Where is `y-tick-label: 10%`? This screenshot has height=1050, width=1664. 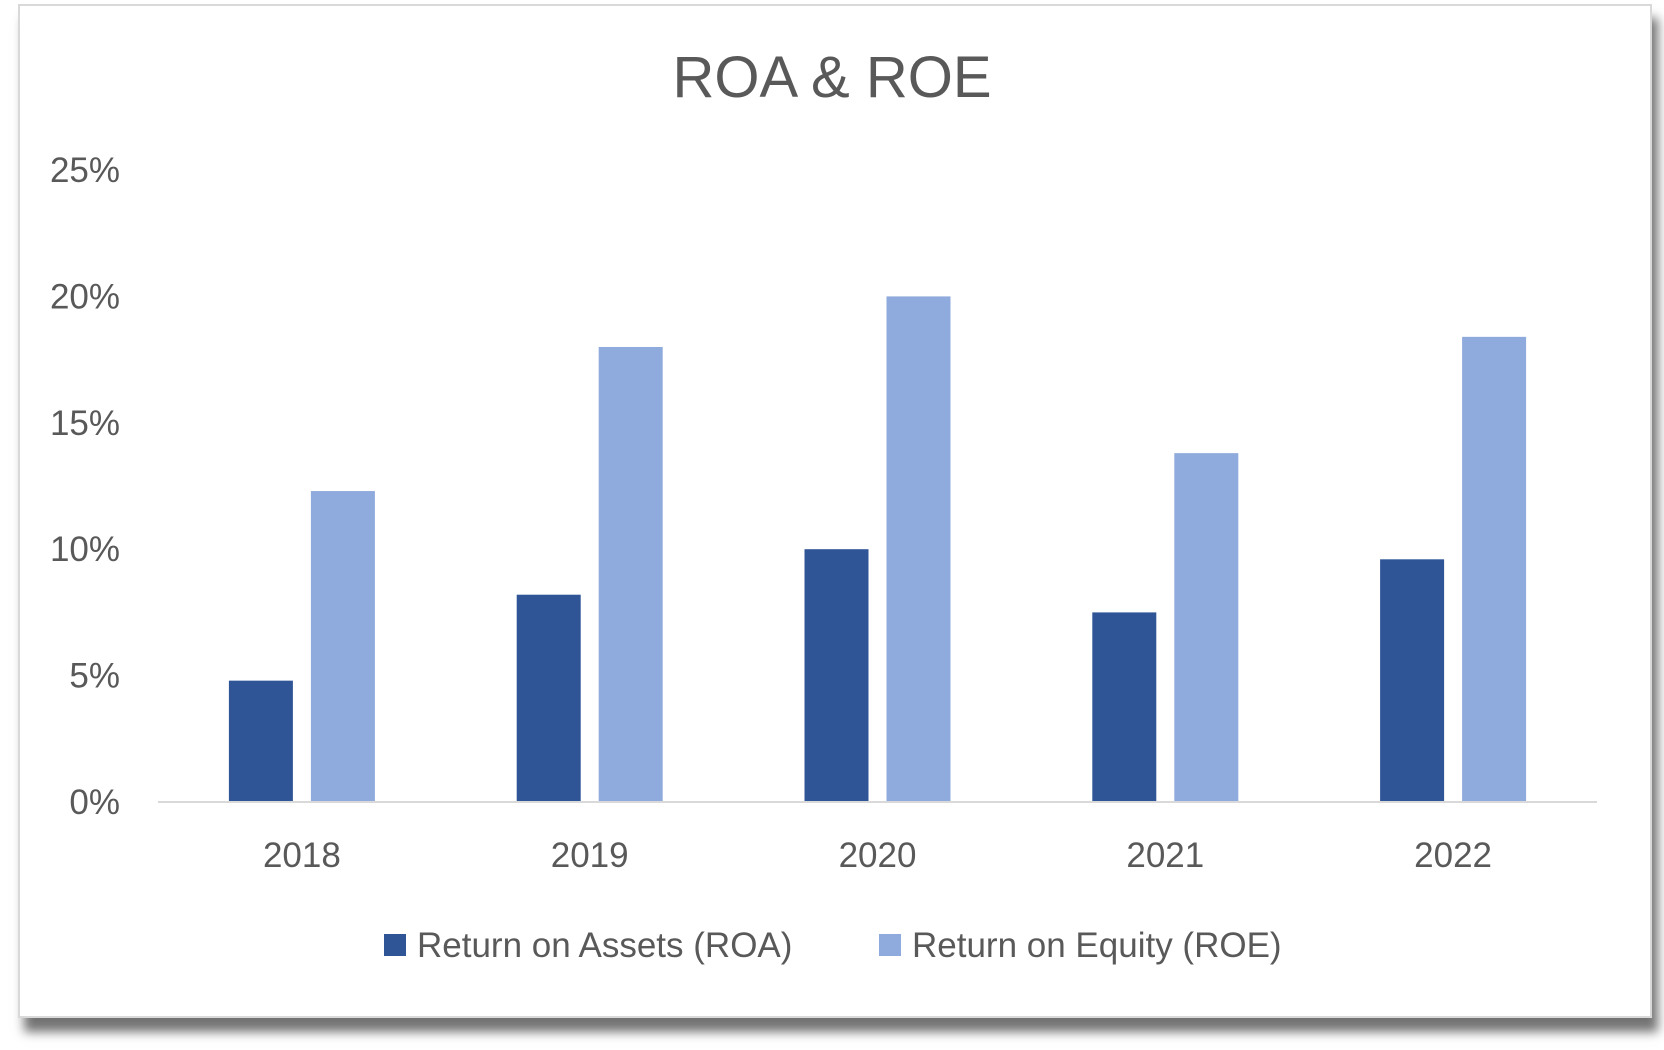
y-tick-label: 10% is located at coordinates (85, 549).